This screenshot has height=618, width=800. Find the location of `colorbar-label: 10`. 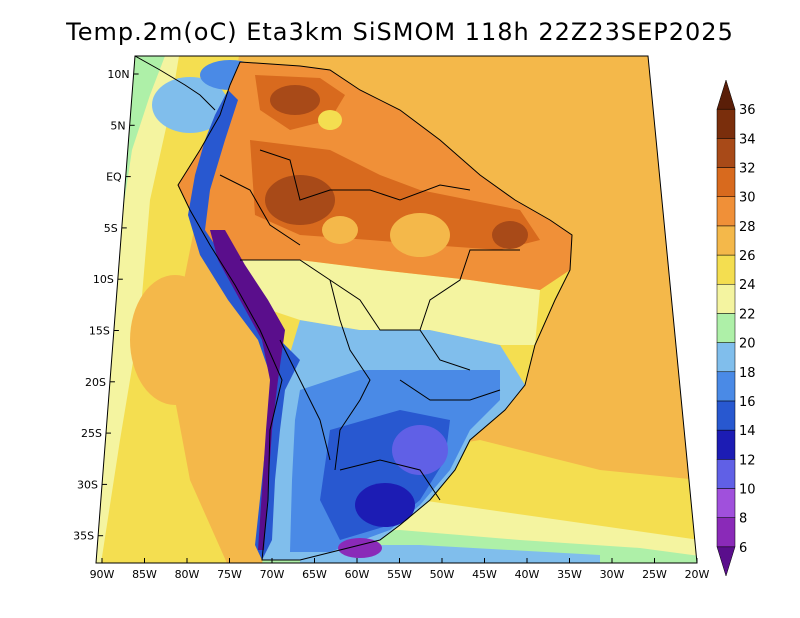

colorbar-label: 10 is located at coordinates (747, 489).